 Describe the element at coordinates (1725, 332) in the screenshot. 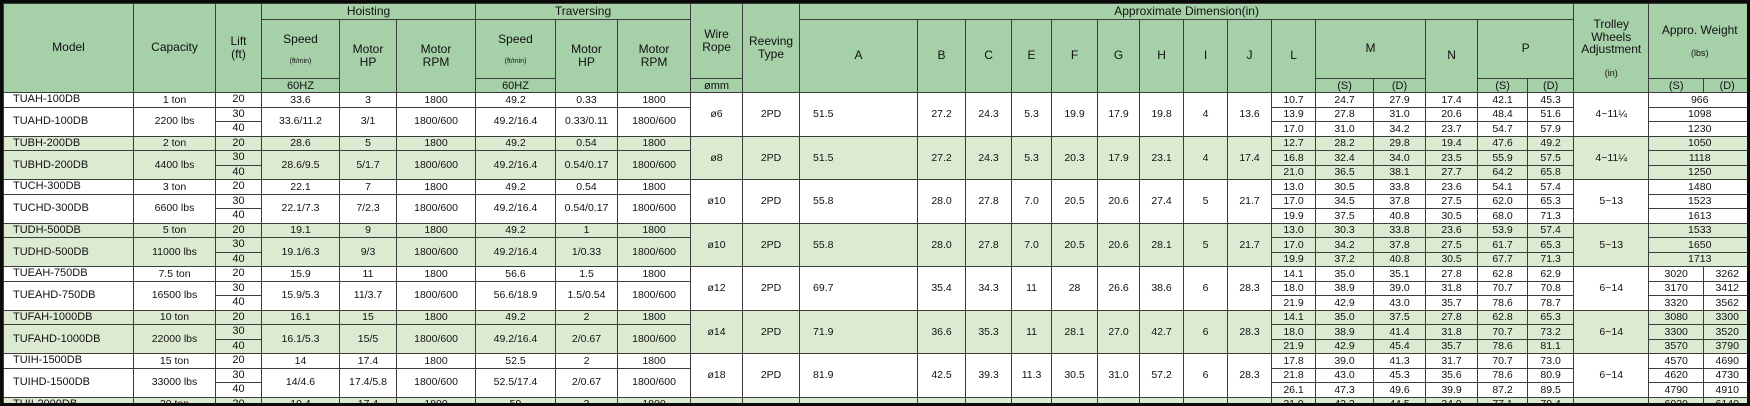

I see `weight-d-cell: 3520` at that location.